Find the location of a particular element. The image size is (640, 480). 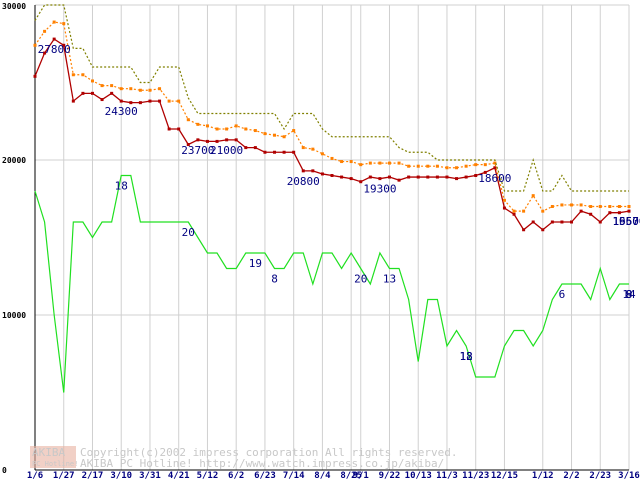

watermark-badge-bottom: PC Hotline! is located at coordinates (55, 464).